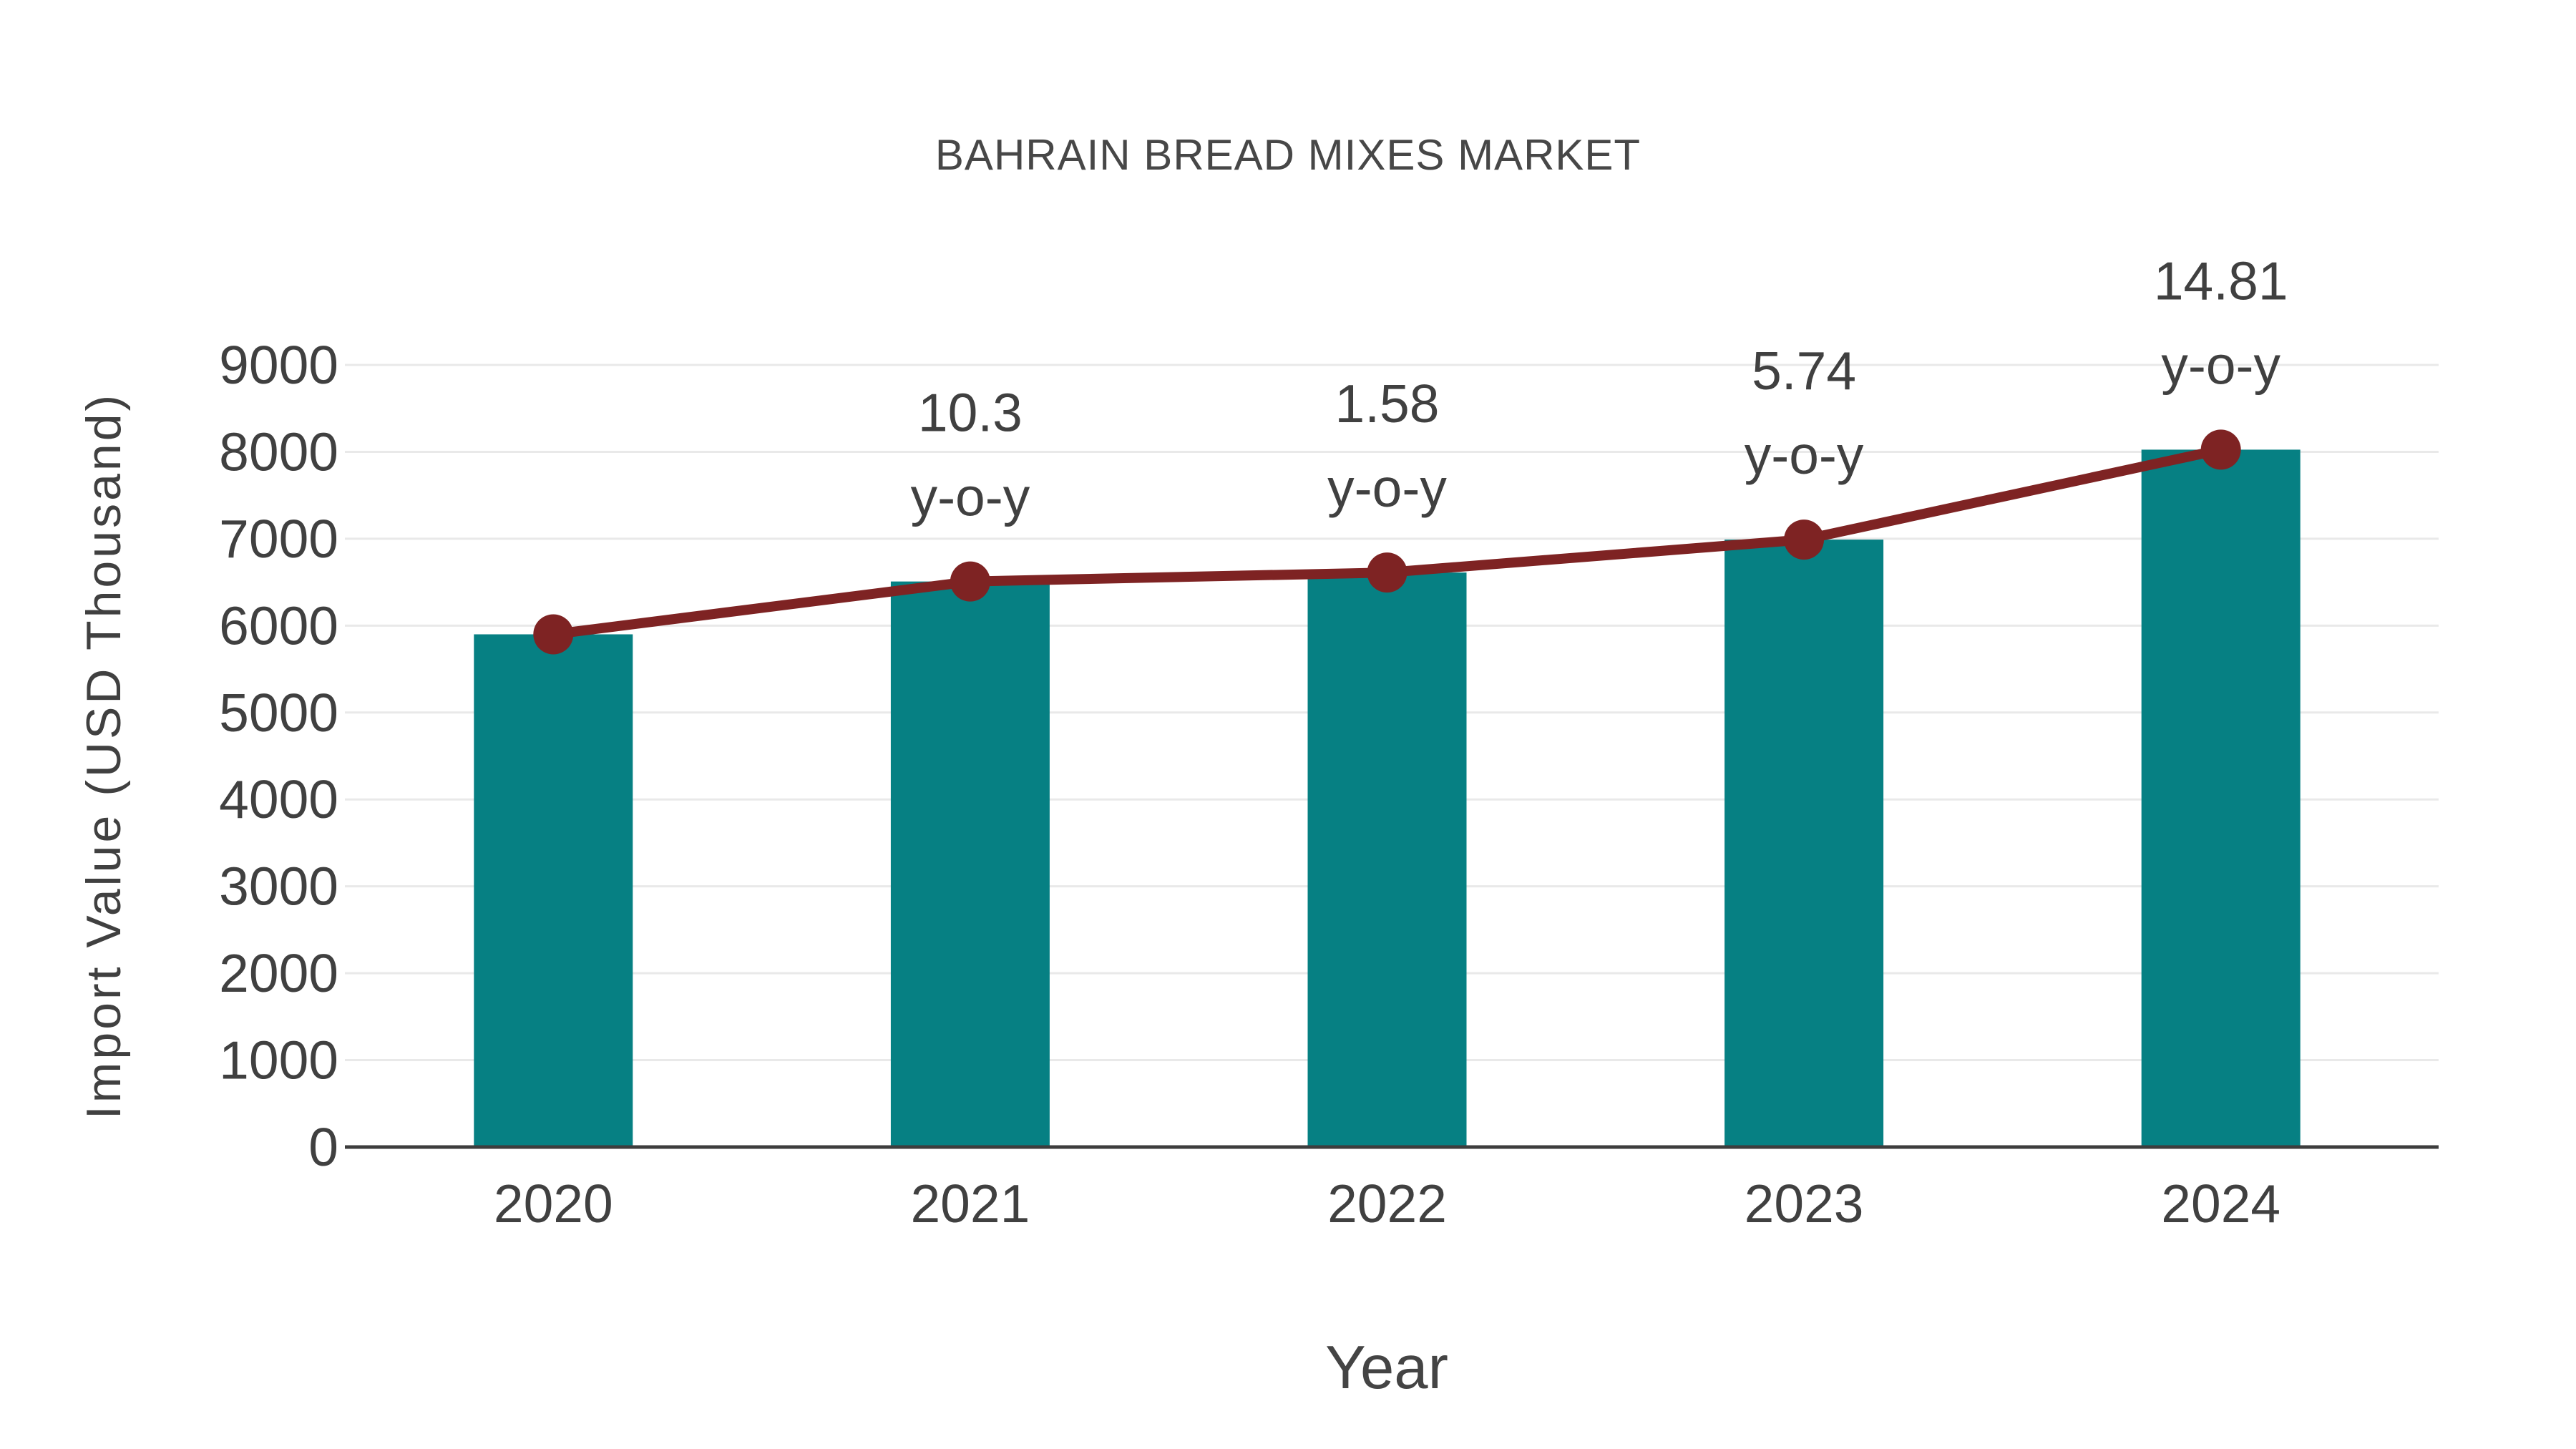  I want to click on trend-marker-2022, so click(1387, 572).